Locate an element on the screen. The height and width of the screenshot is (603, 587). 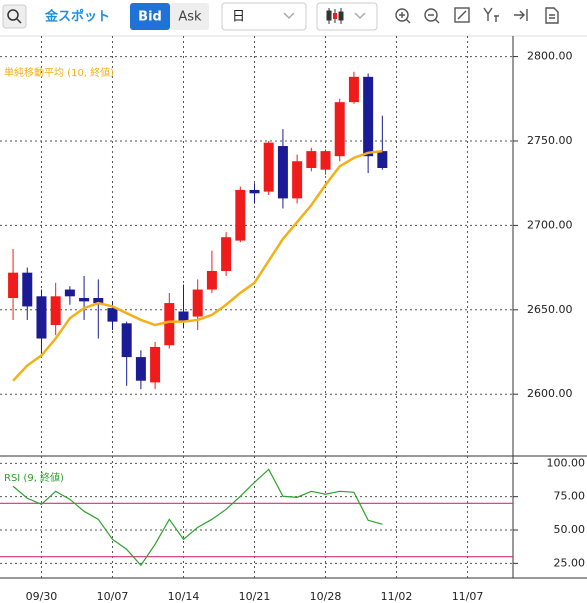
y-tick-label: 2600.00 is located at coordinates (550, 393).